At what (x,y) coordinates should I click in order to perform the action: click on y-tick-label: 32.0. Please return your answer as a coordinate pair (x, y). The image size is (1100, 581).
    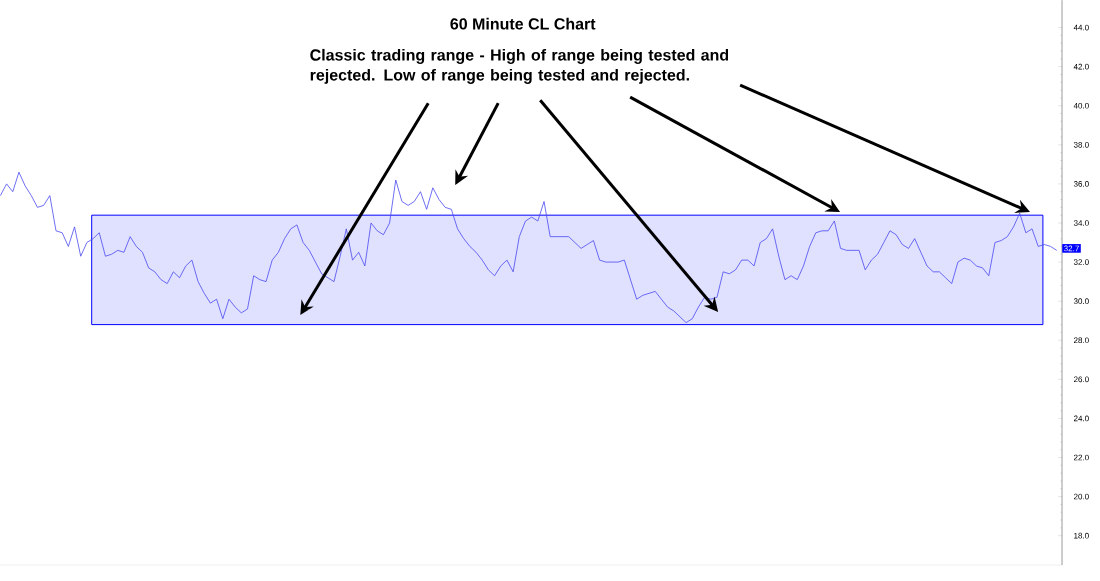
    Looking at the image, I should click on (1081, 262).